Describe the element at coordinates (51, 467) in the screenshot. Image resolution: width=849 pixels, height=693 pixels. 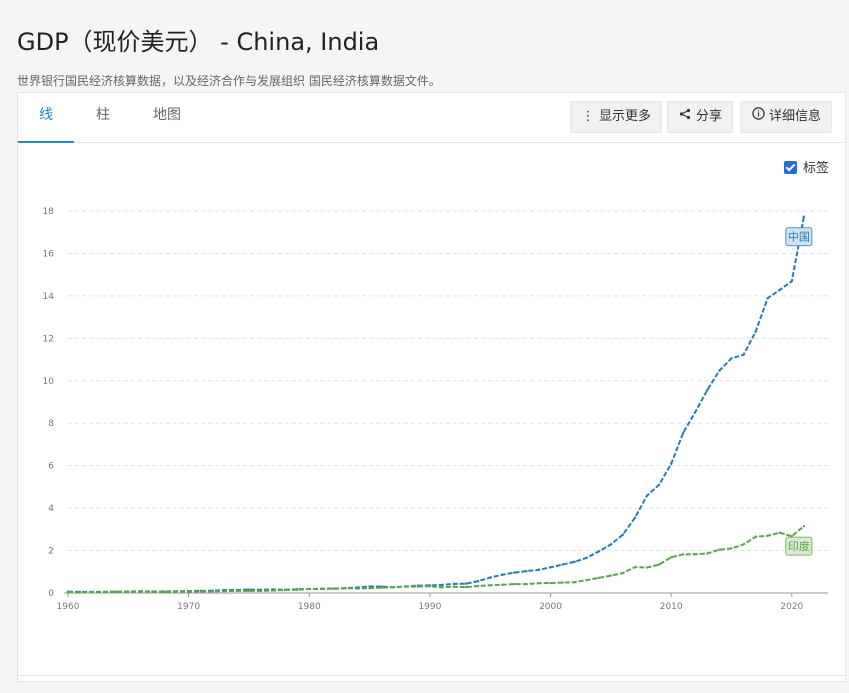
I see `y-tick-label: 6` at that location.